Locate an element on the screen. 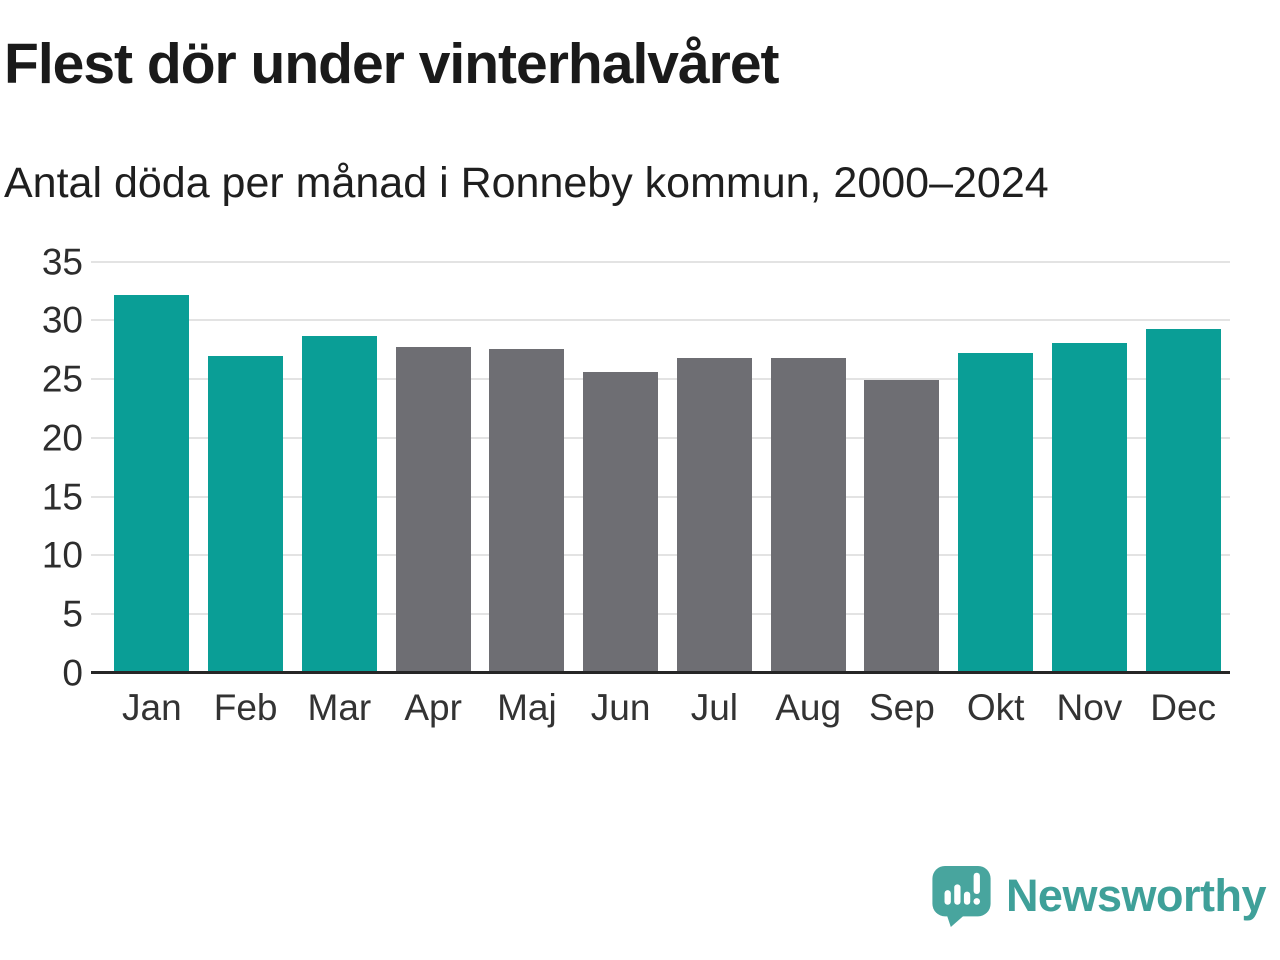  y-axis: 0 5 10 15 20 25 30 35 is located at coordinates (52, 467).